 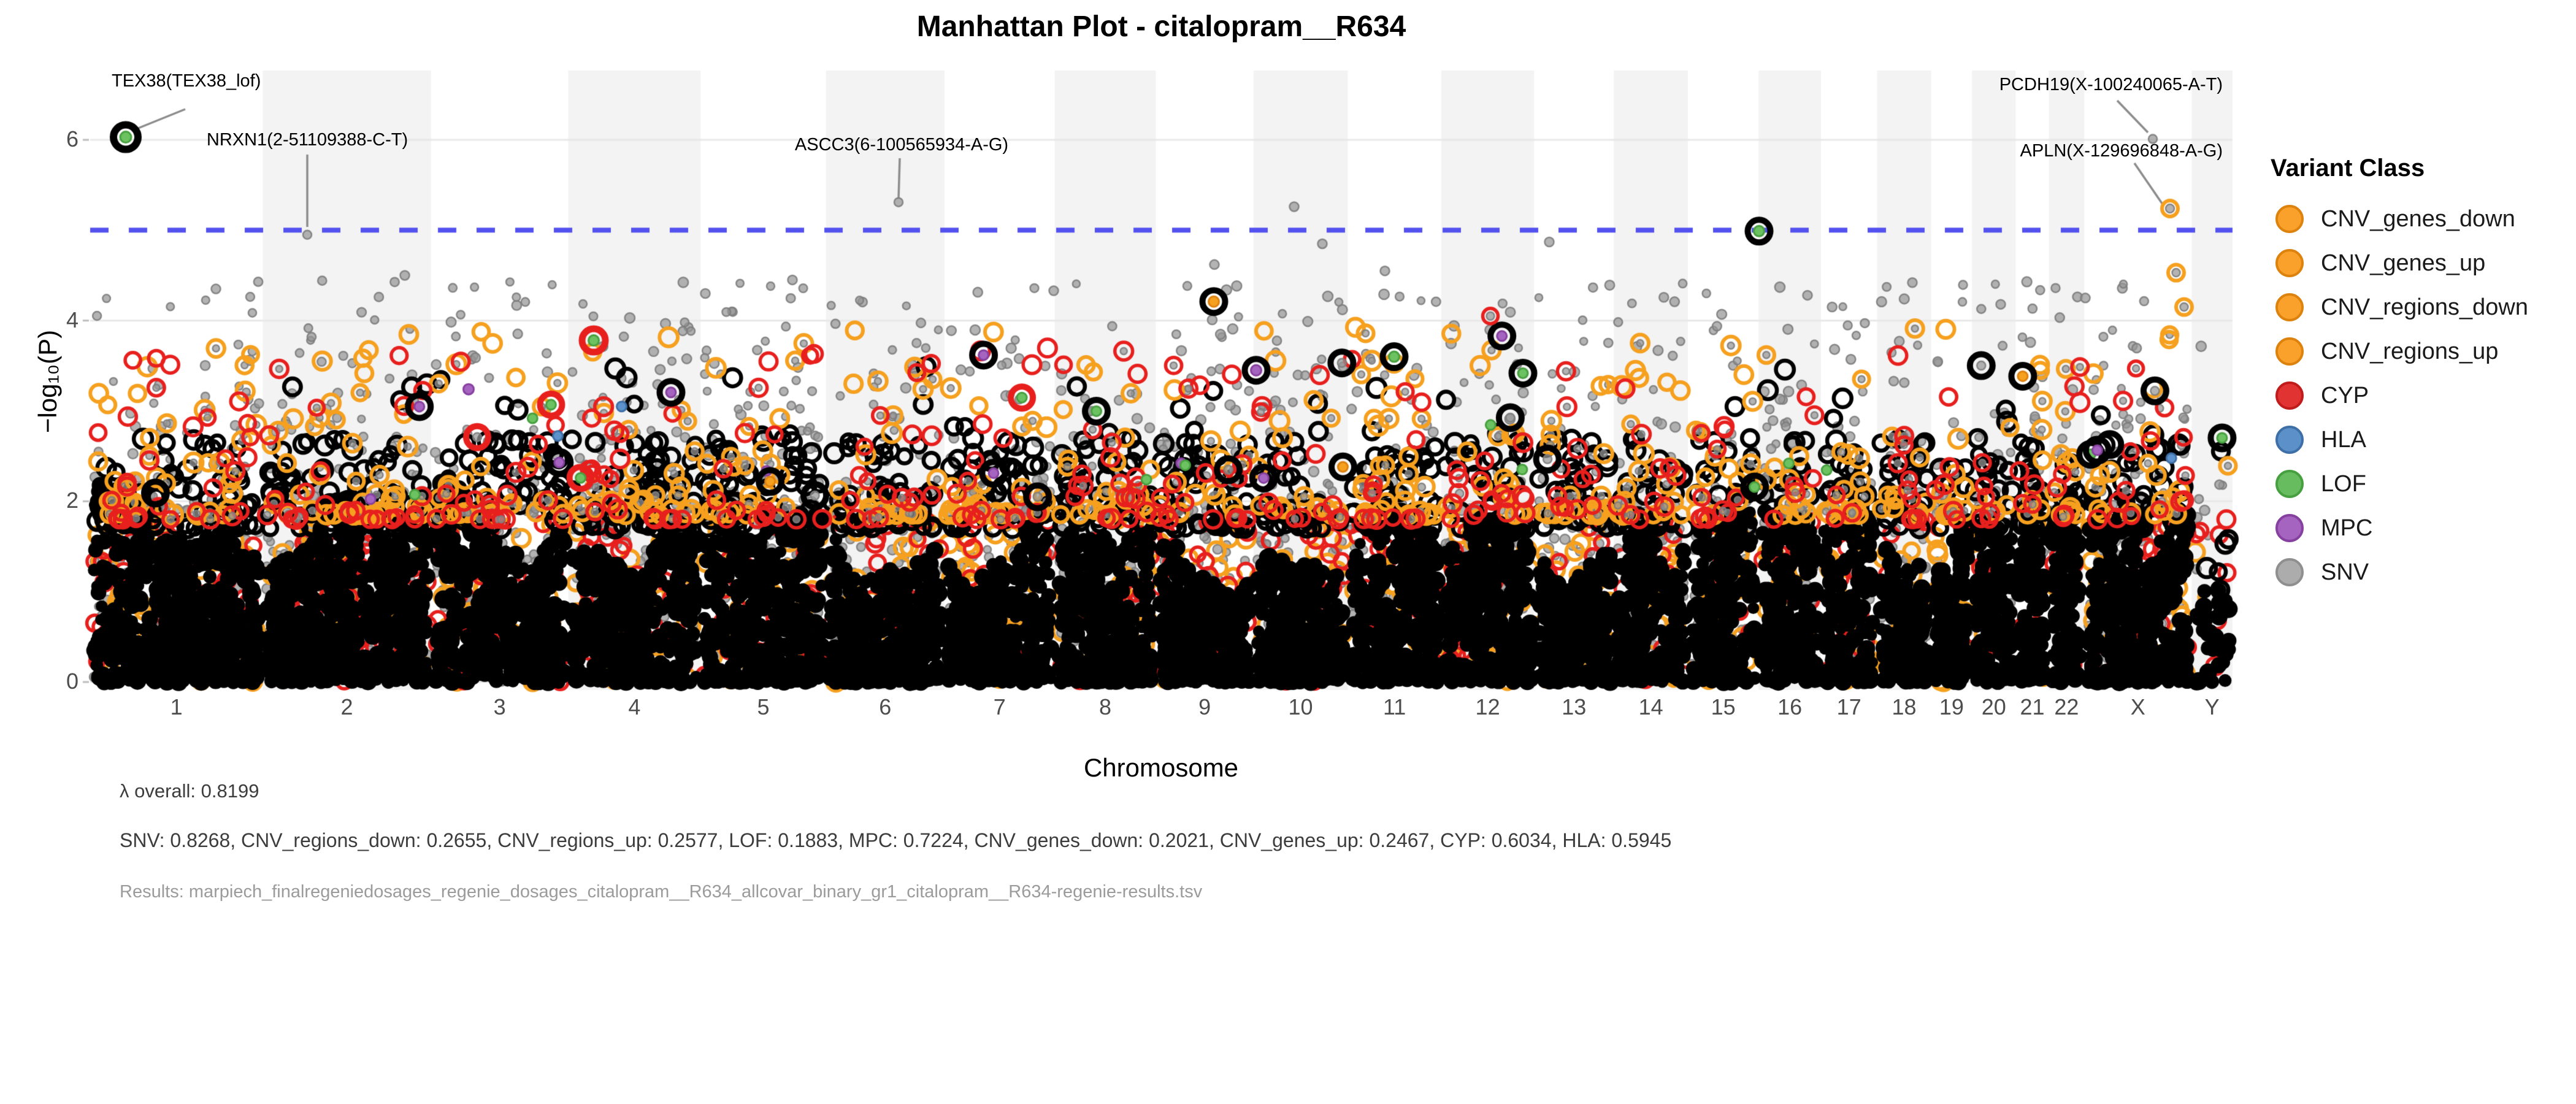 What do you see at coordinates (1161, 26) in the screenshot?
I see `plot-title: Manhattan Plot - citalopram__R634` at bounding box center [1161, 26].